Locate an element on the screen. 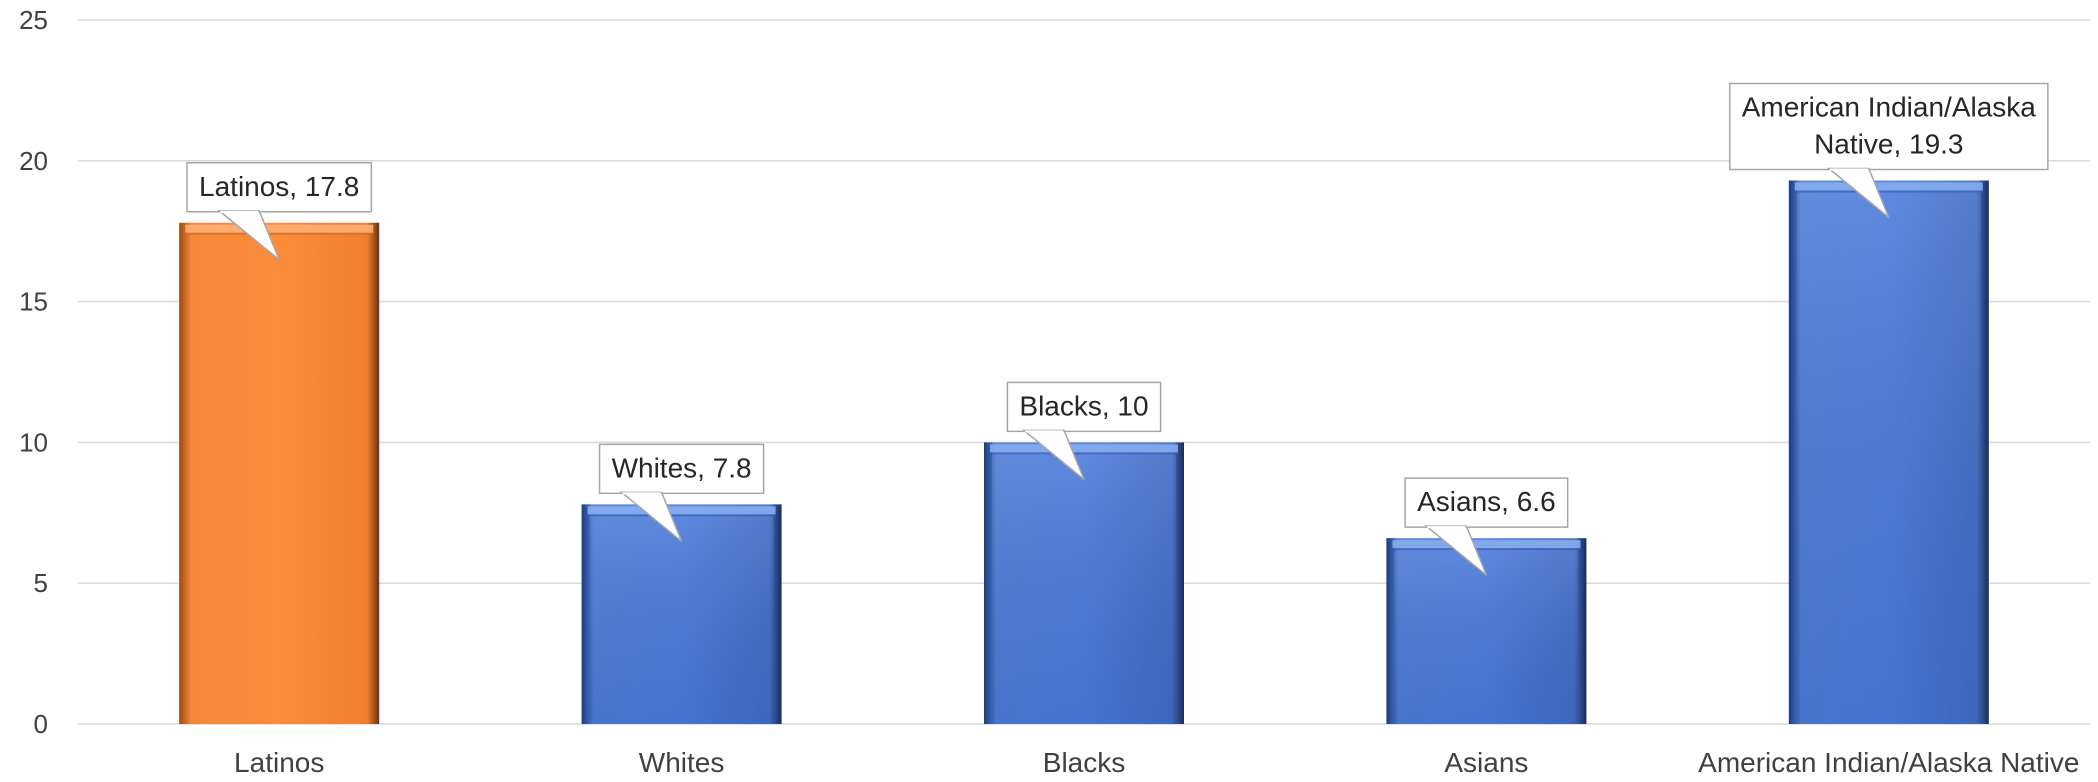 Image resolution: width=2098 pixels, height=782 pixels. x-category-label: Asians is located at coordinates (1486, 762).